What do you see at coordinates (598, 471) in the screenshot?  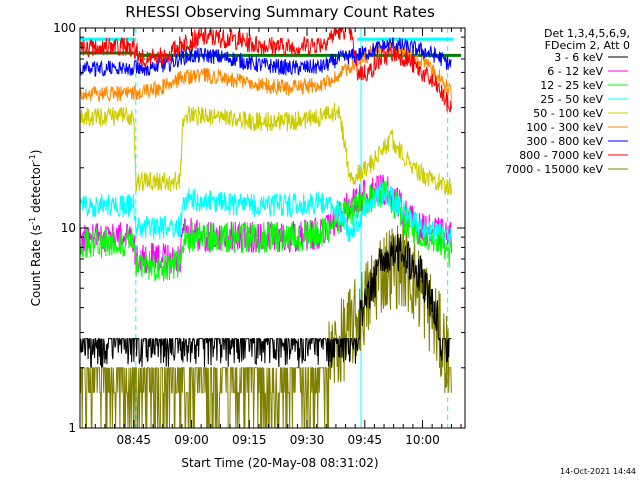 I see `footer-timestamp: 14-Oct-2021 14:44` at bounding box center [598, 471].